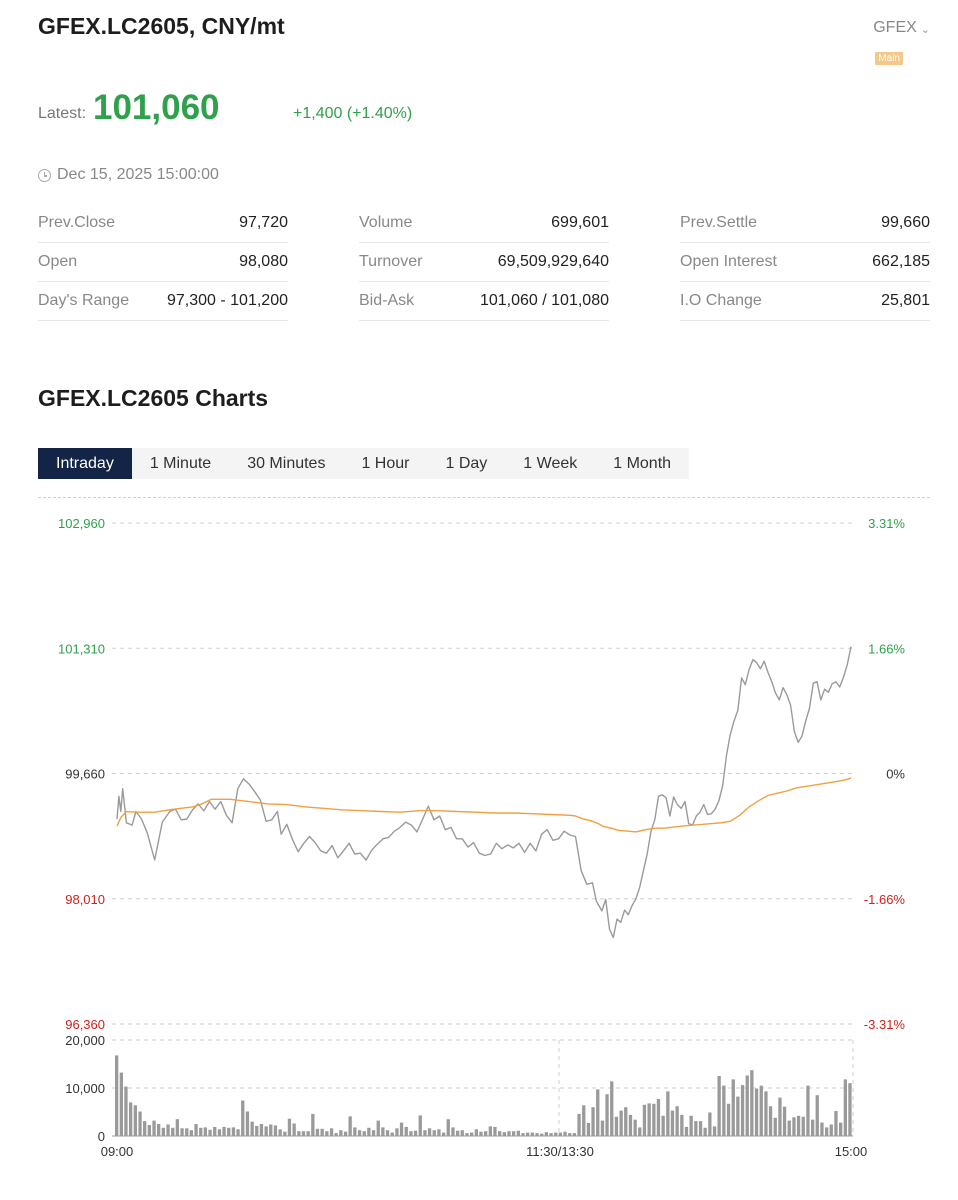 This screenshot has height=1200, width=958. Describe the element at coordinates (85, 463) in the screenshot. I see `tab-intraday: Intraday` at that location.